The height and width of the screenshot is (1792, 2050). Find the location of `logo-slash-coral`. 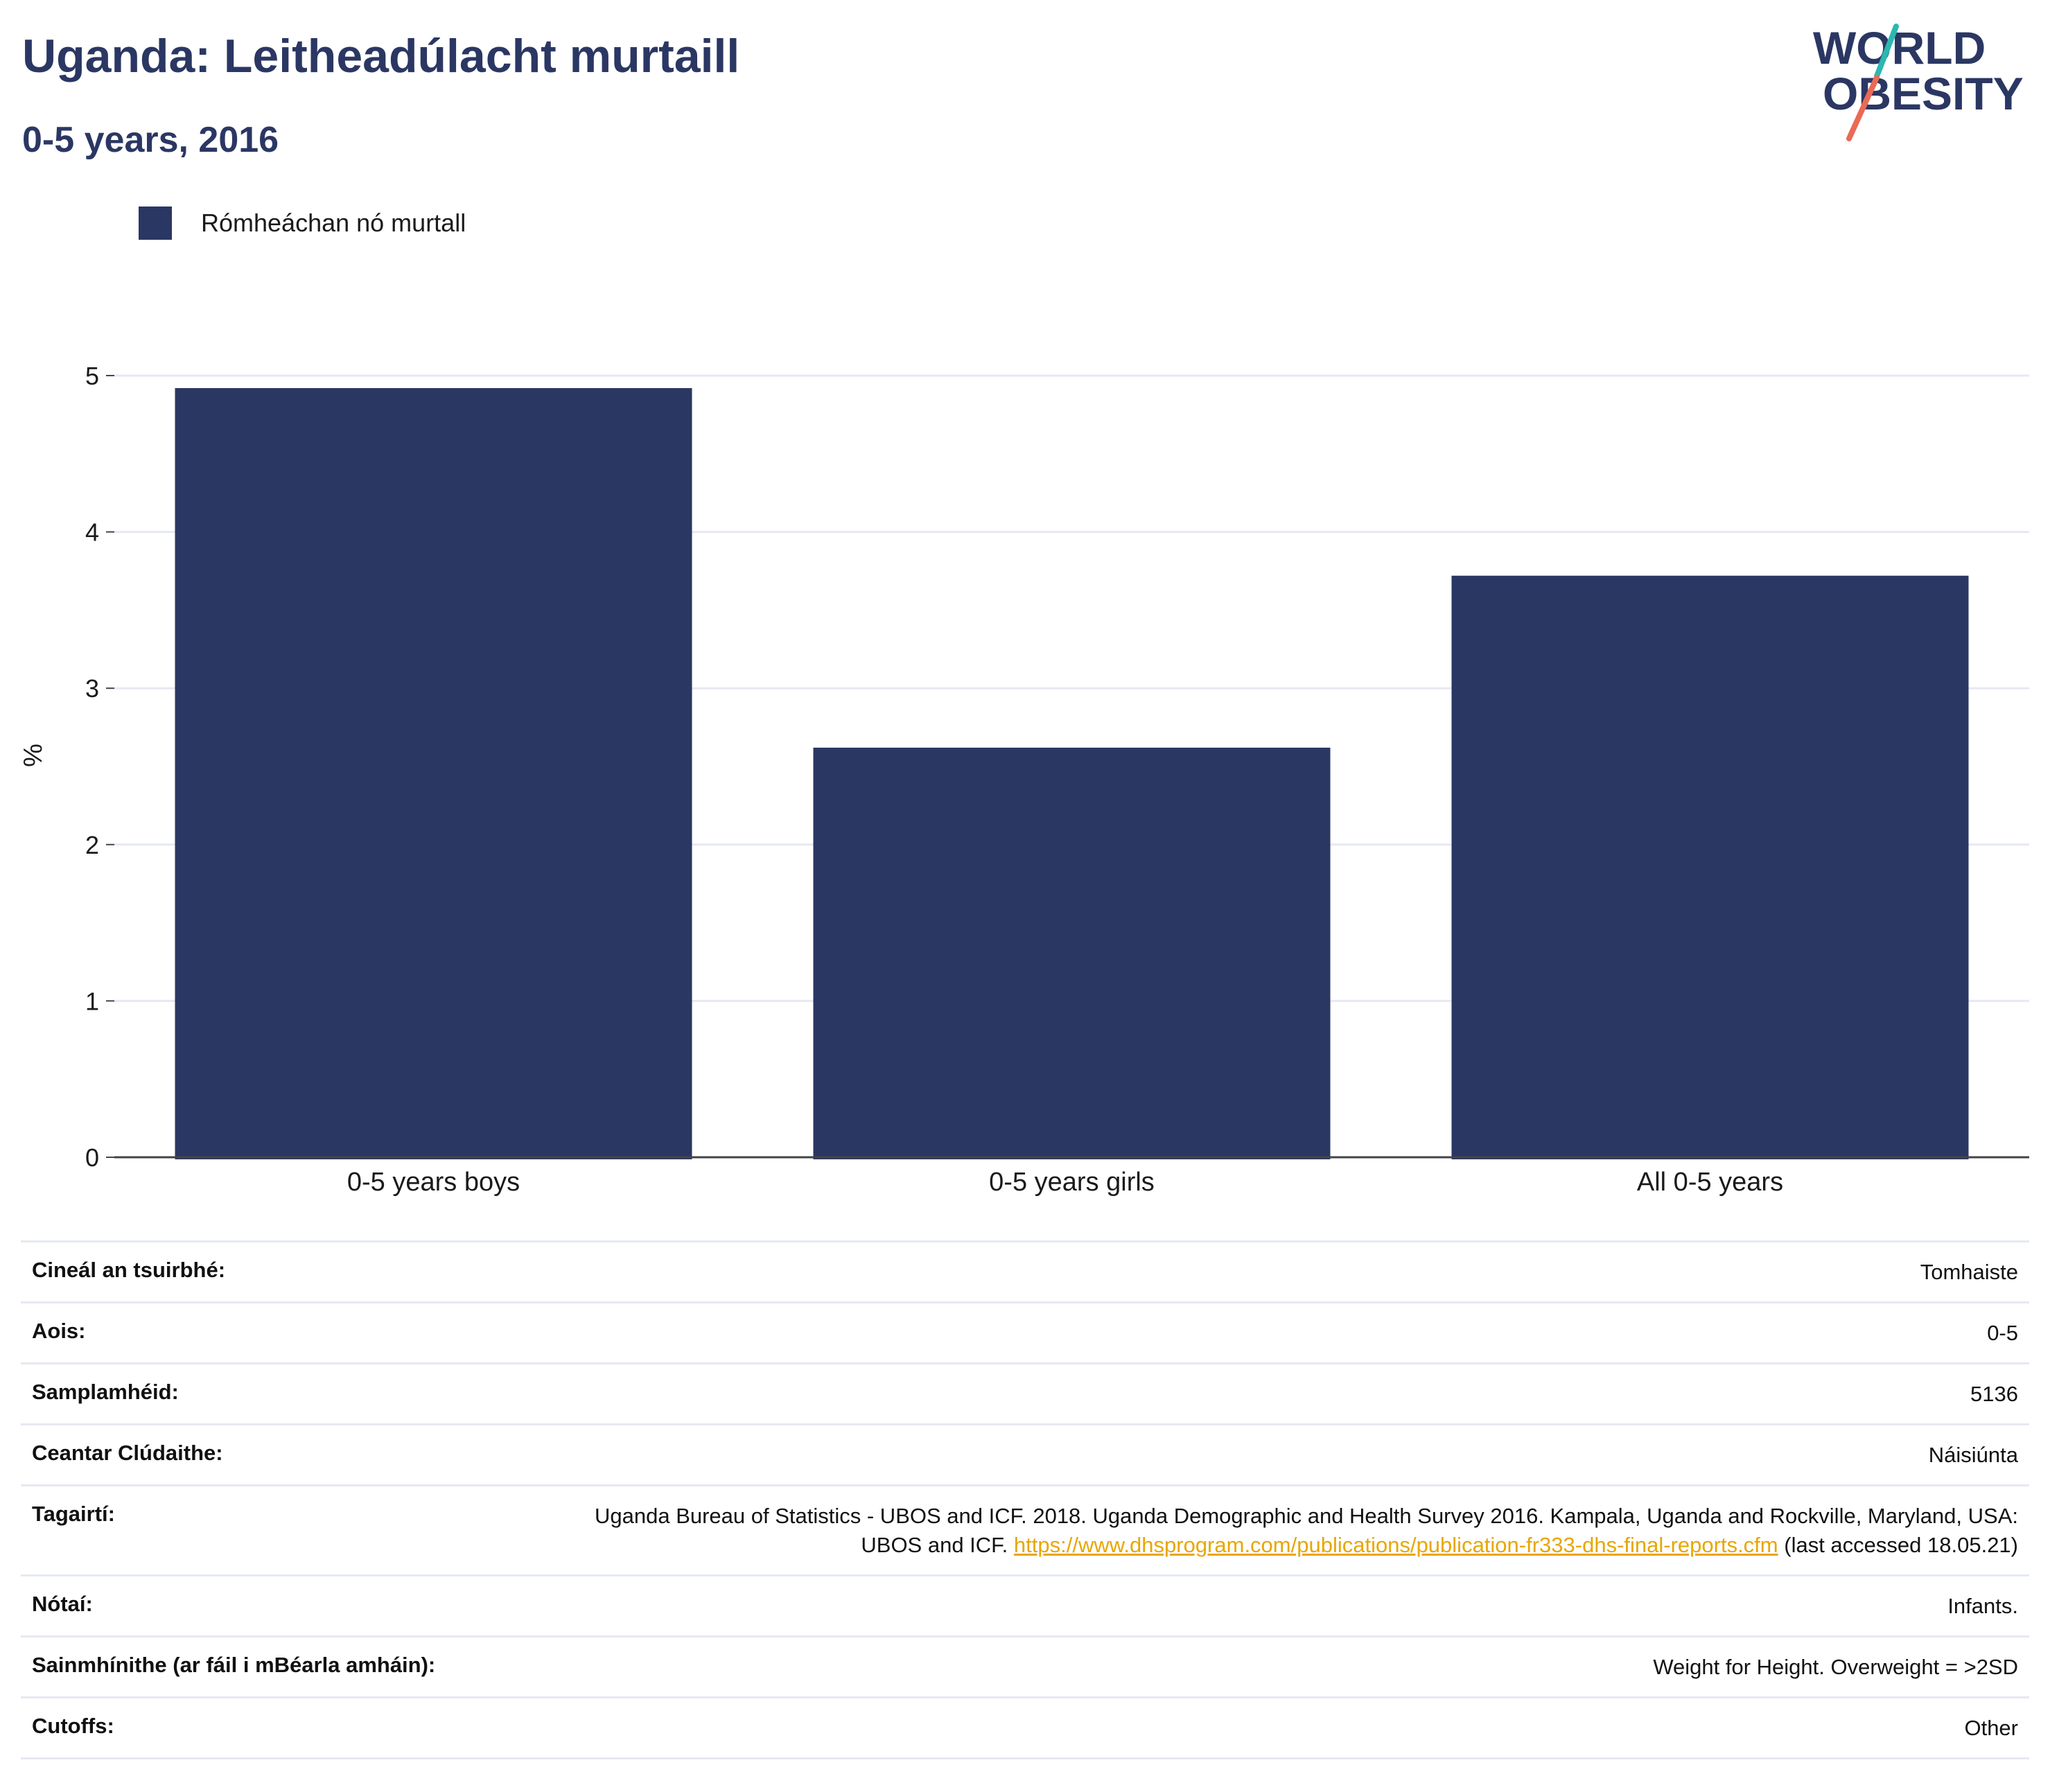

logo-slash-coral is located at coordinates (1863, 108).